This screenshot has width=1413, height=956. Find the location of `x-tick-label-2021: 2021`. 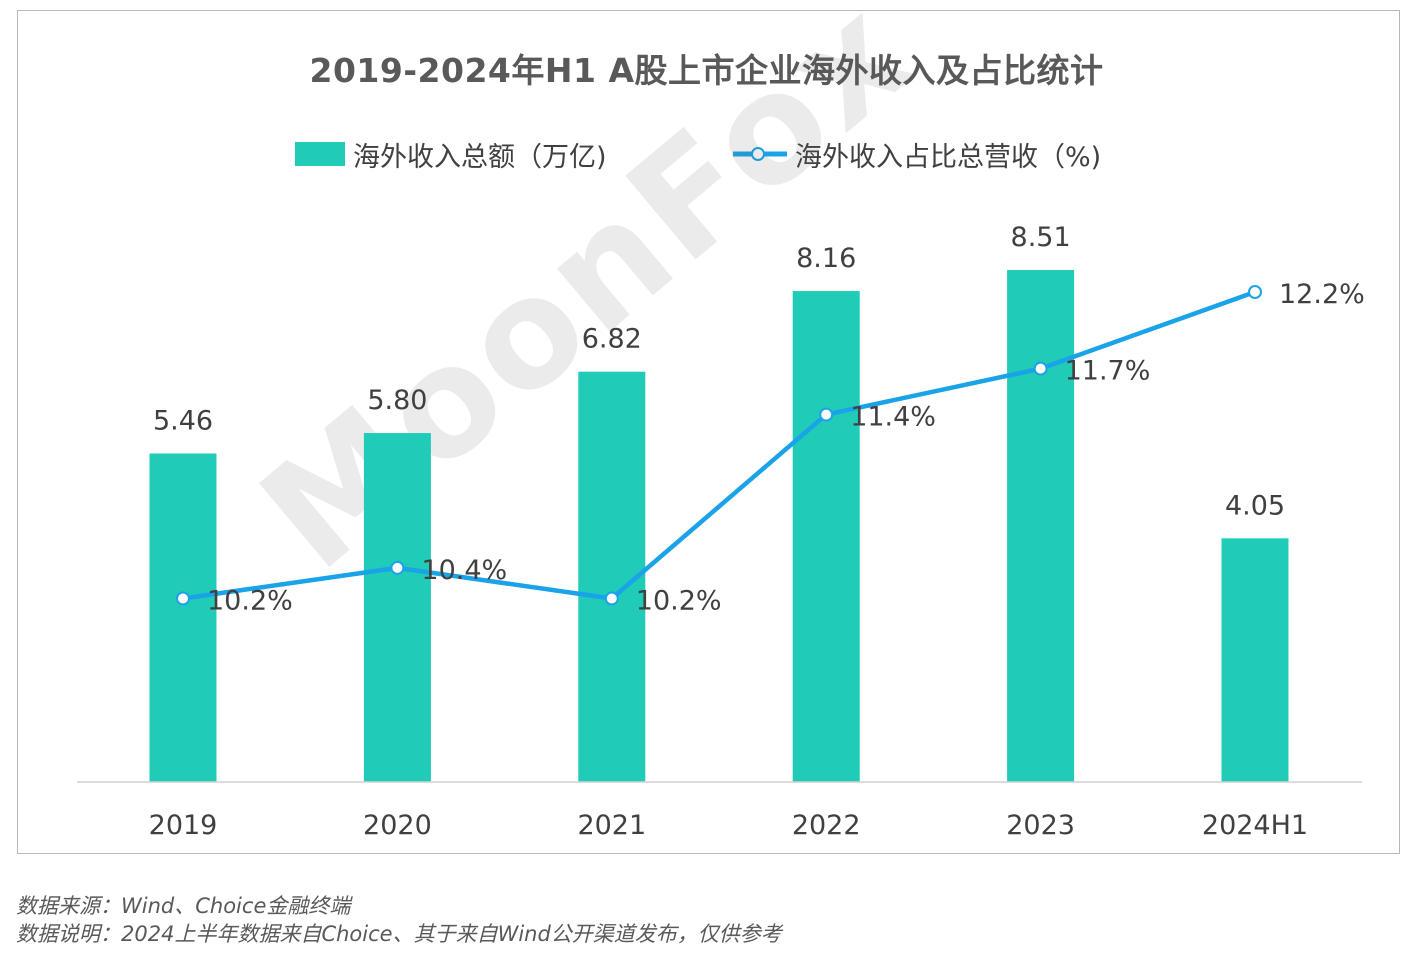

x-tick-label-2021: 2021 is located at coordinates (611, 825).